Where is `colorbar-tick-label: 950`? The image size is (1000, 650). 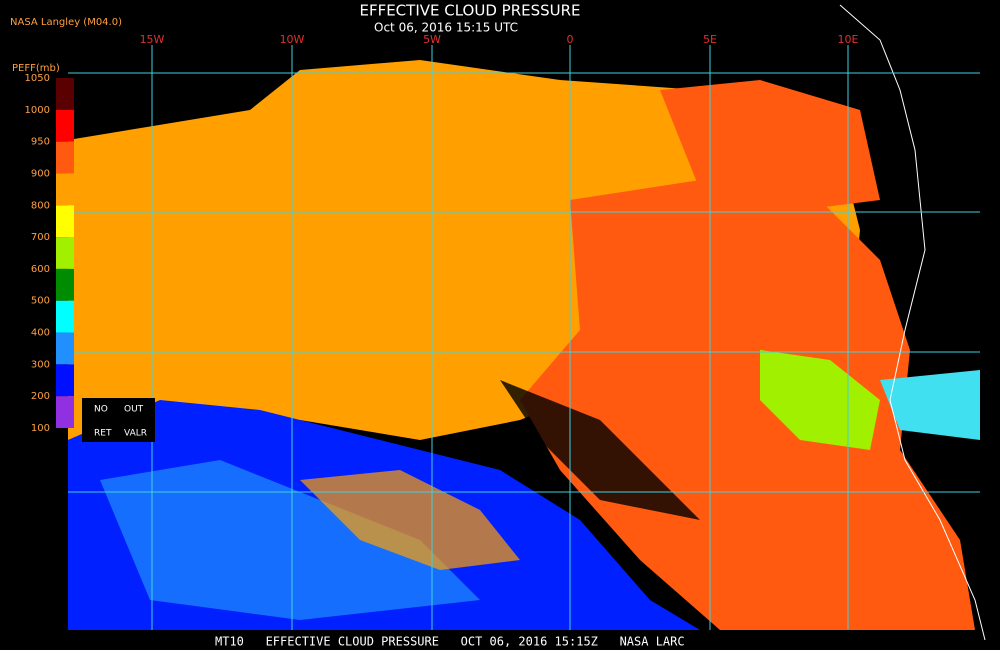 colorbar-tick-label: 950 is located at coordinates (40, 142).